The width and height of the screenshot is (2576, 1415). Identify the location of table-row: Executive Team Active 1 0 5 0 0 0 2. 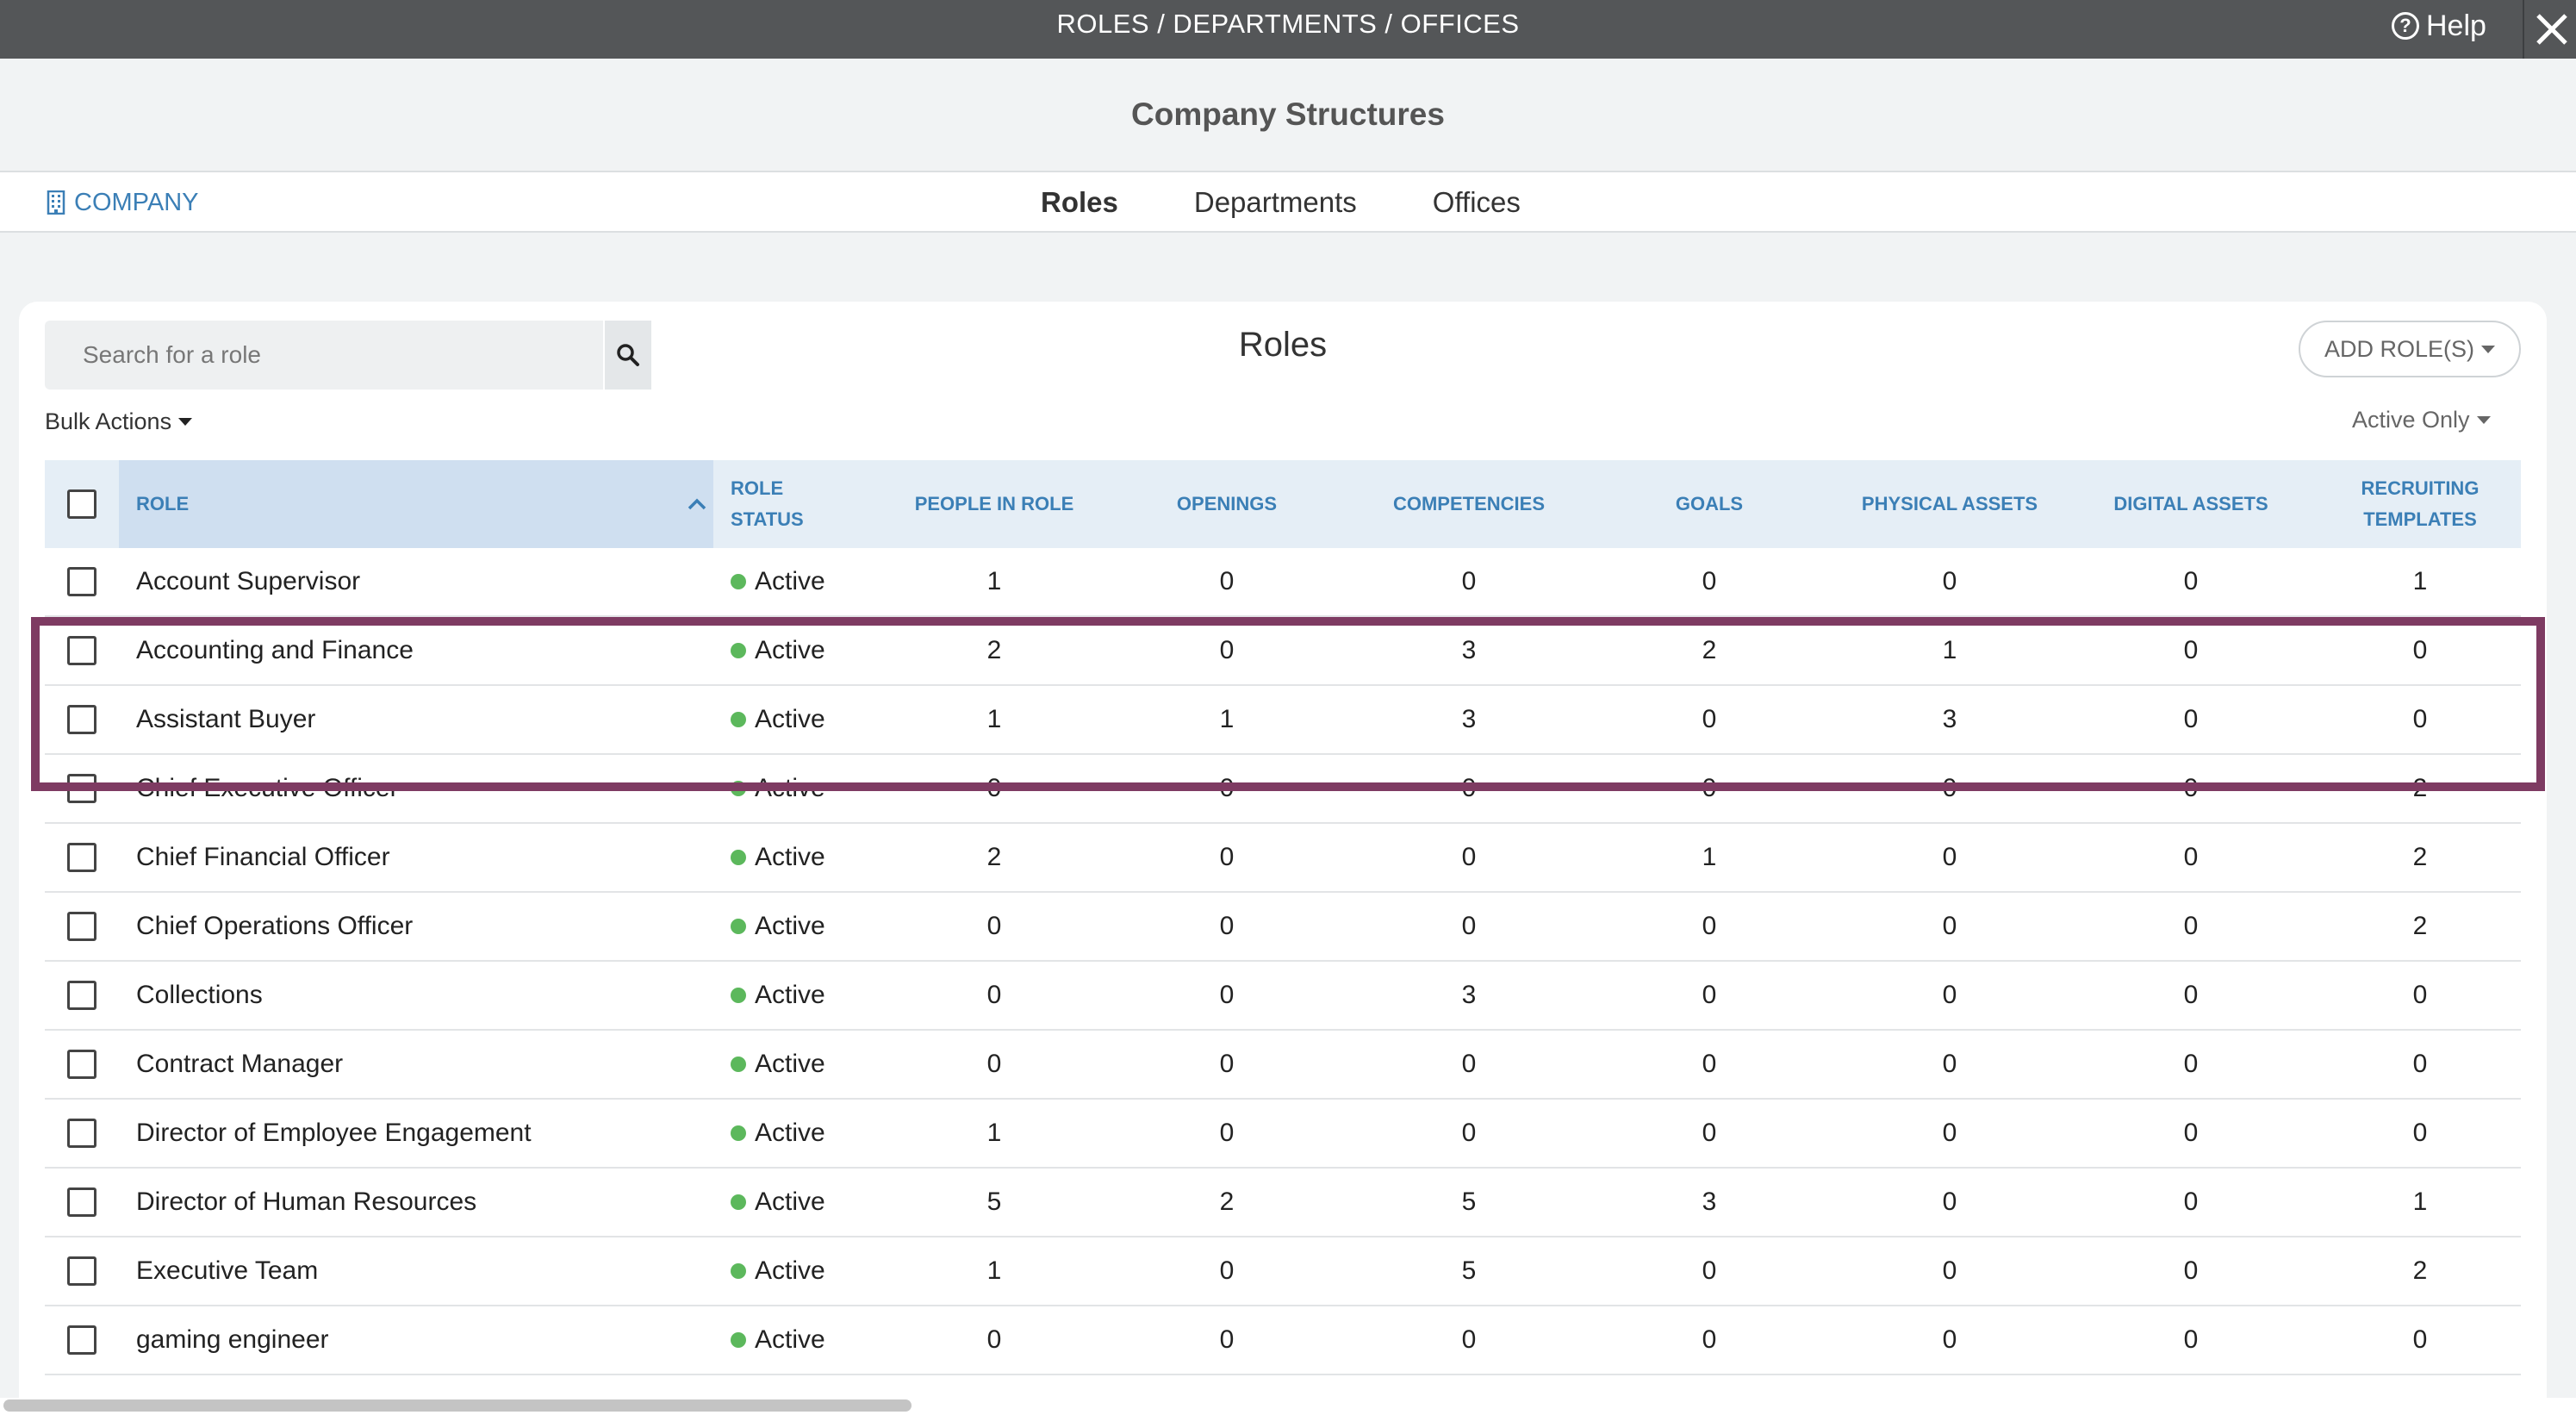
(1283, 1271).